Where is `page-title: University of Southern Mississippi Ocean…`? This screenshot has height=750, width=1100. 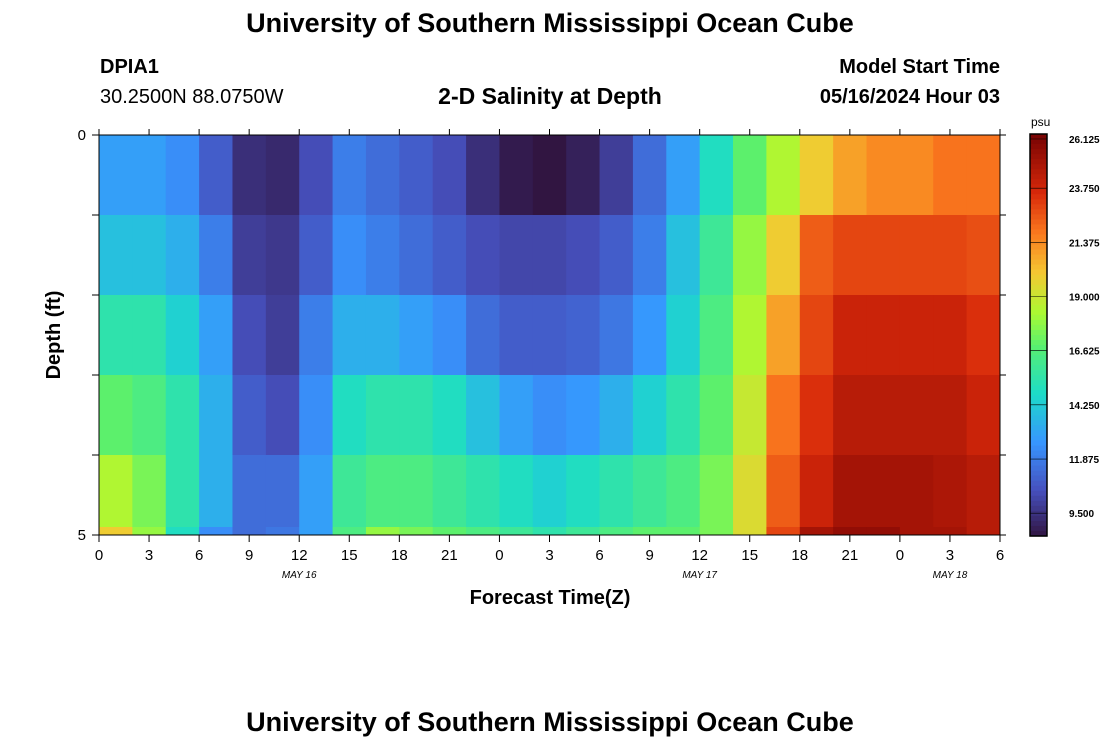
page-title: University of Southern Mississippi Ocean… is located at coordinates (550, 23).